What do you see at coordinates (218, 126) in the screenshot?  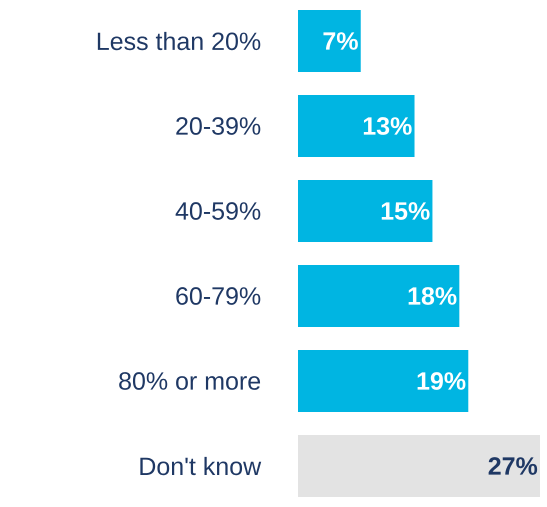 I see `y-tick-label: 20-39%` at bounding box center [218, 126].